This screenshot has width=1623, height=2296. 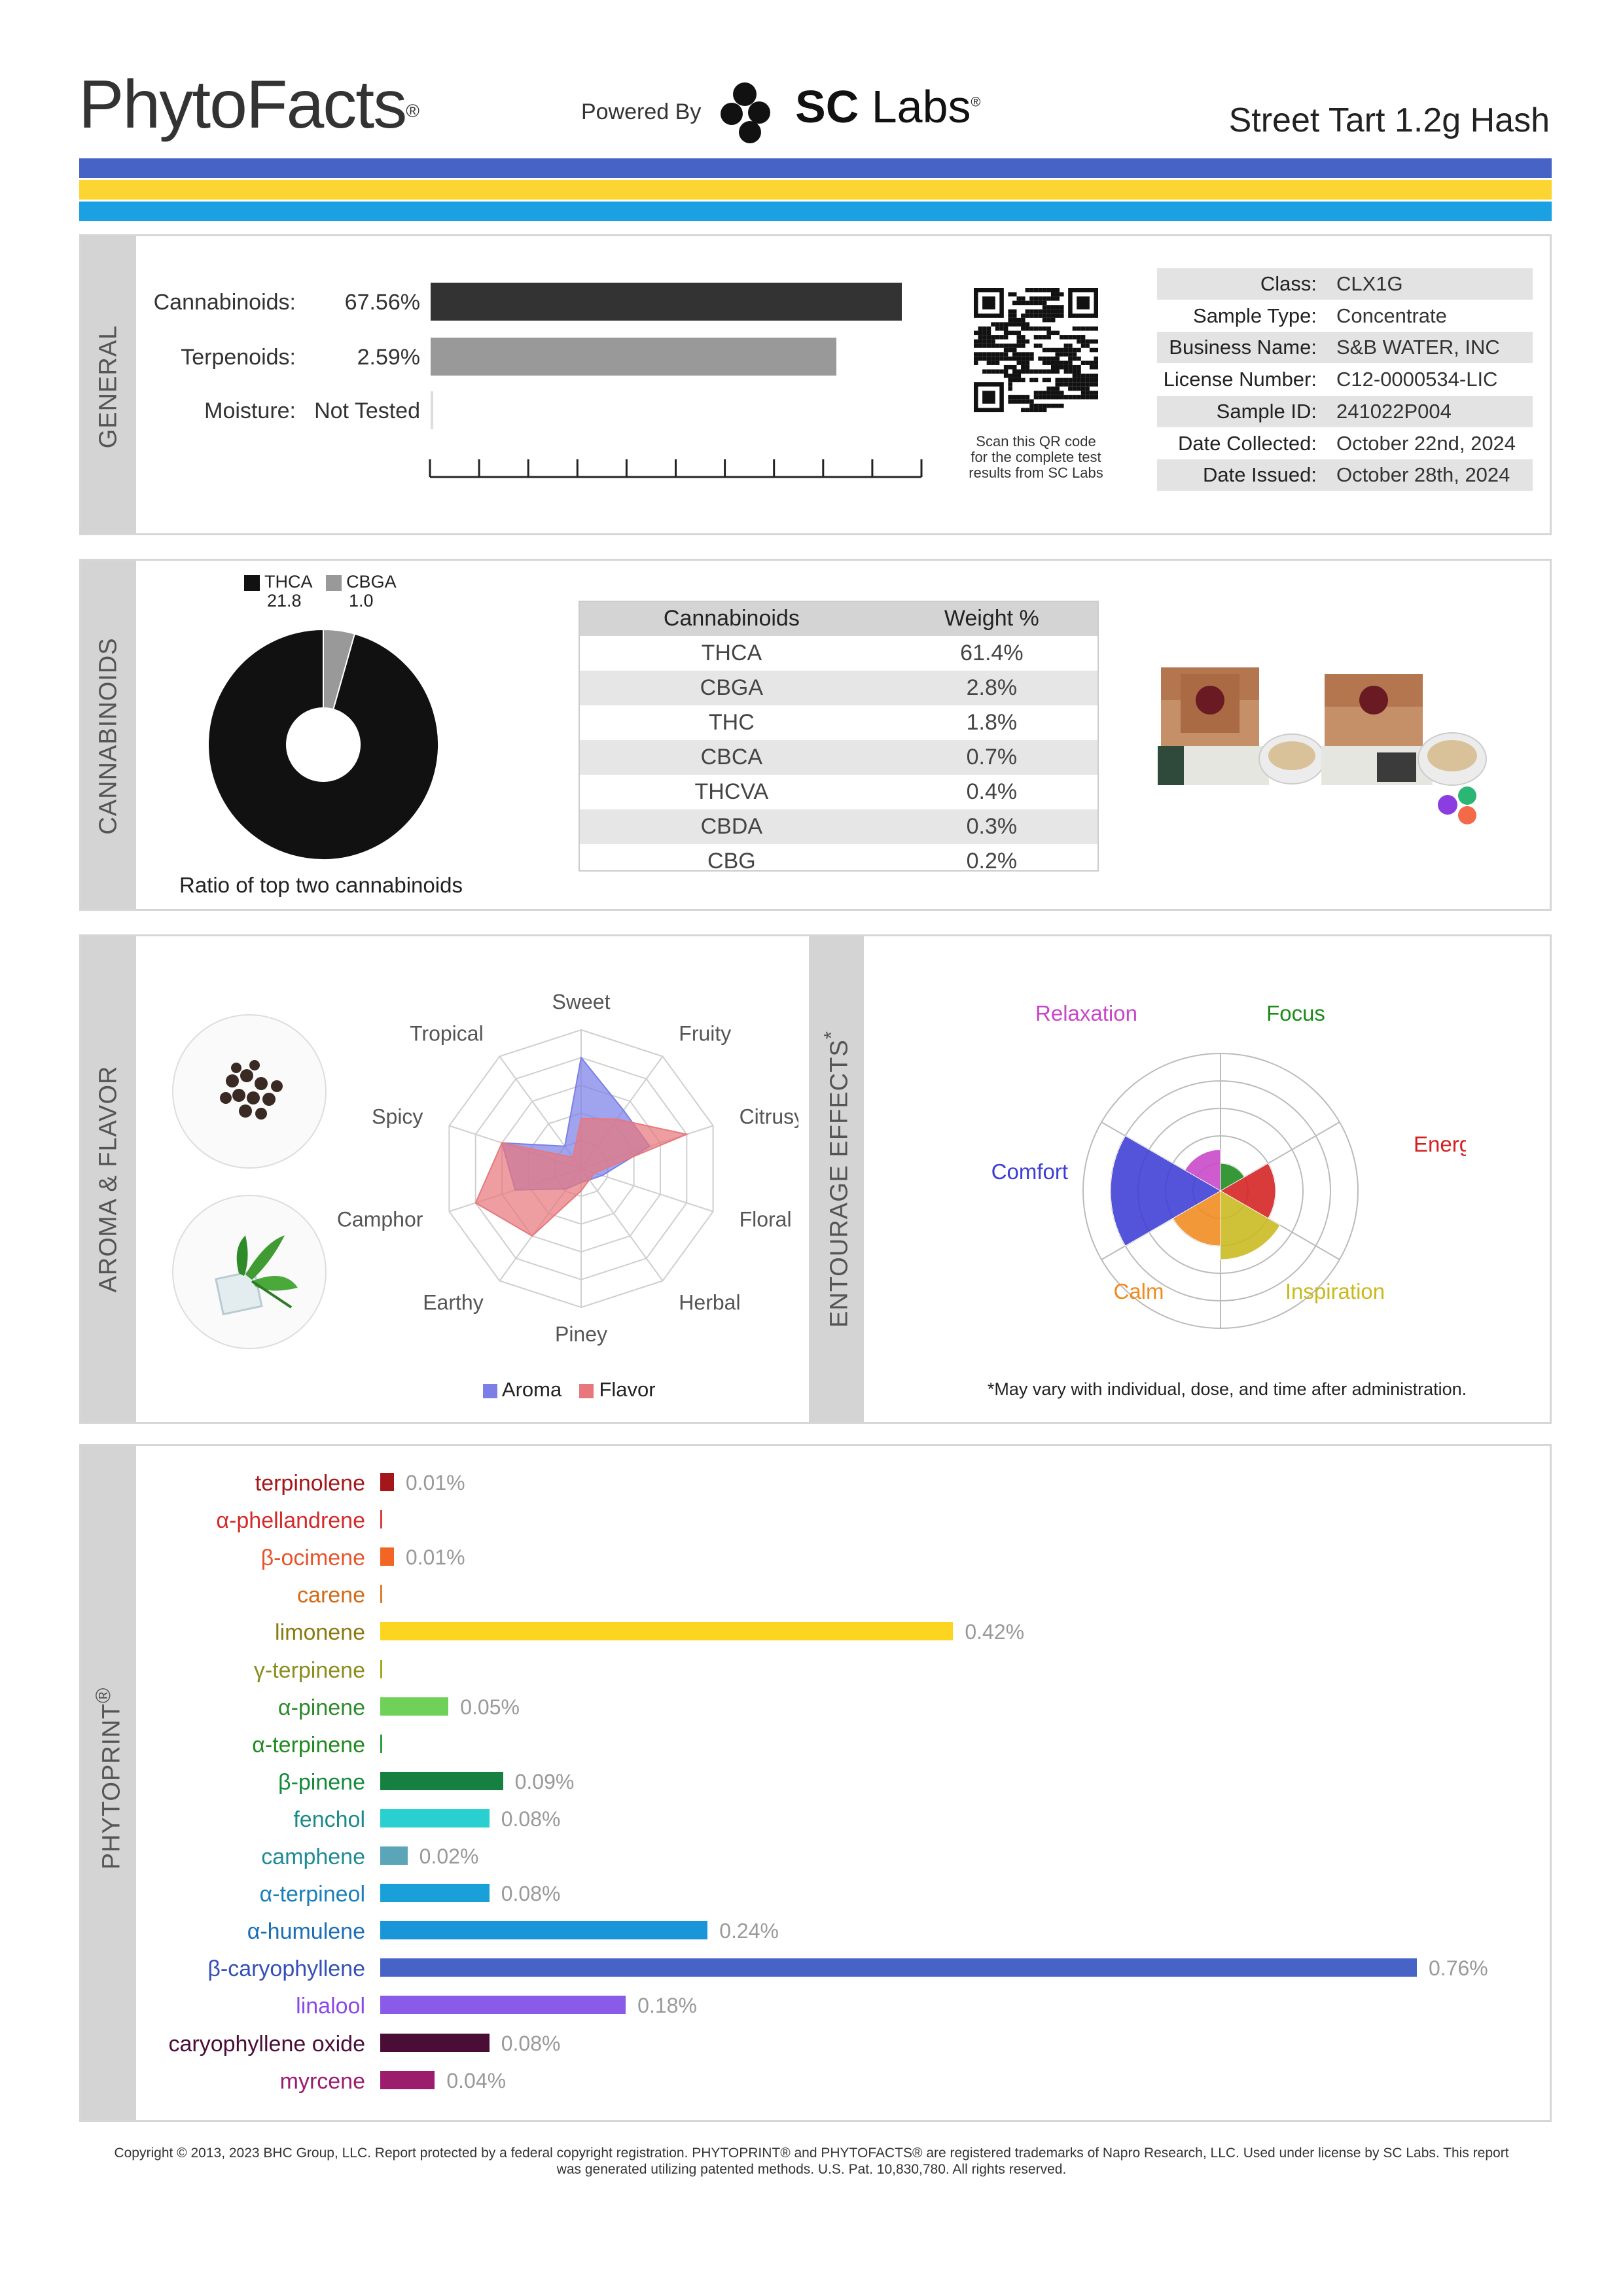 I want to click on entourage-side: ENTOURAGE EFFECTS*, so click(x=837, y=1179).